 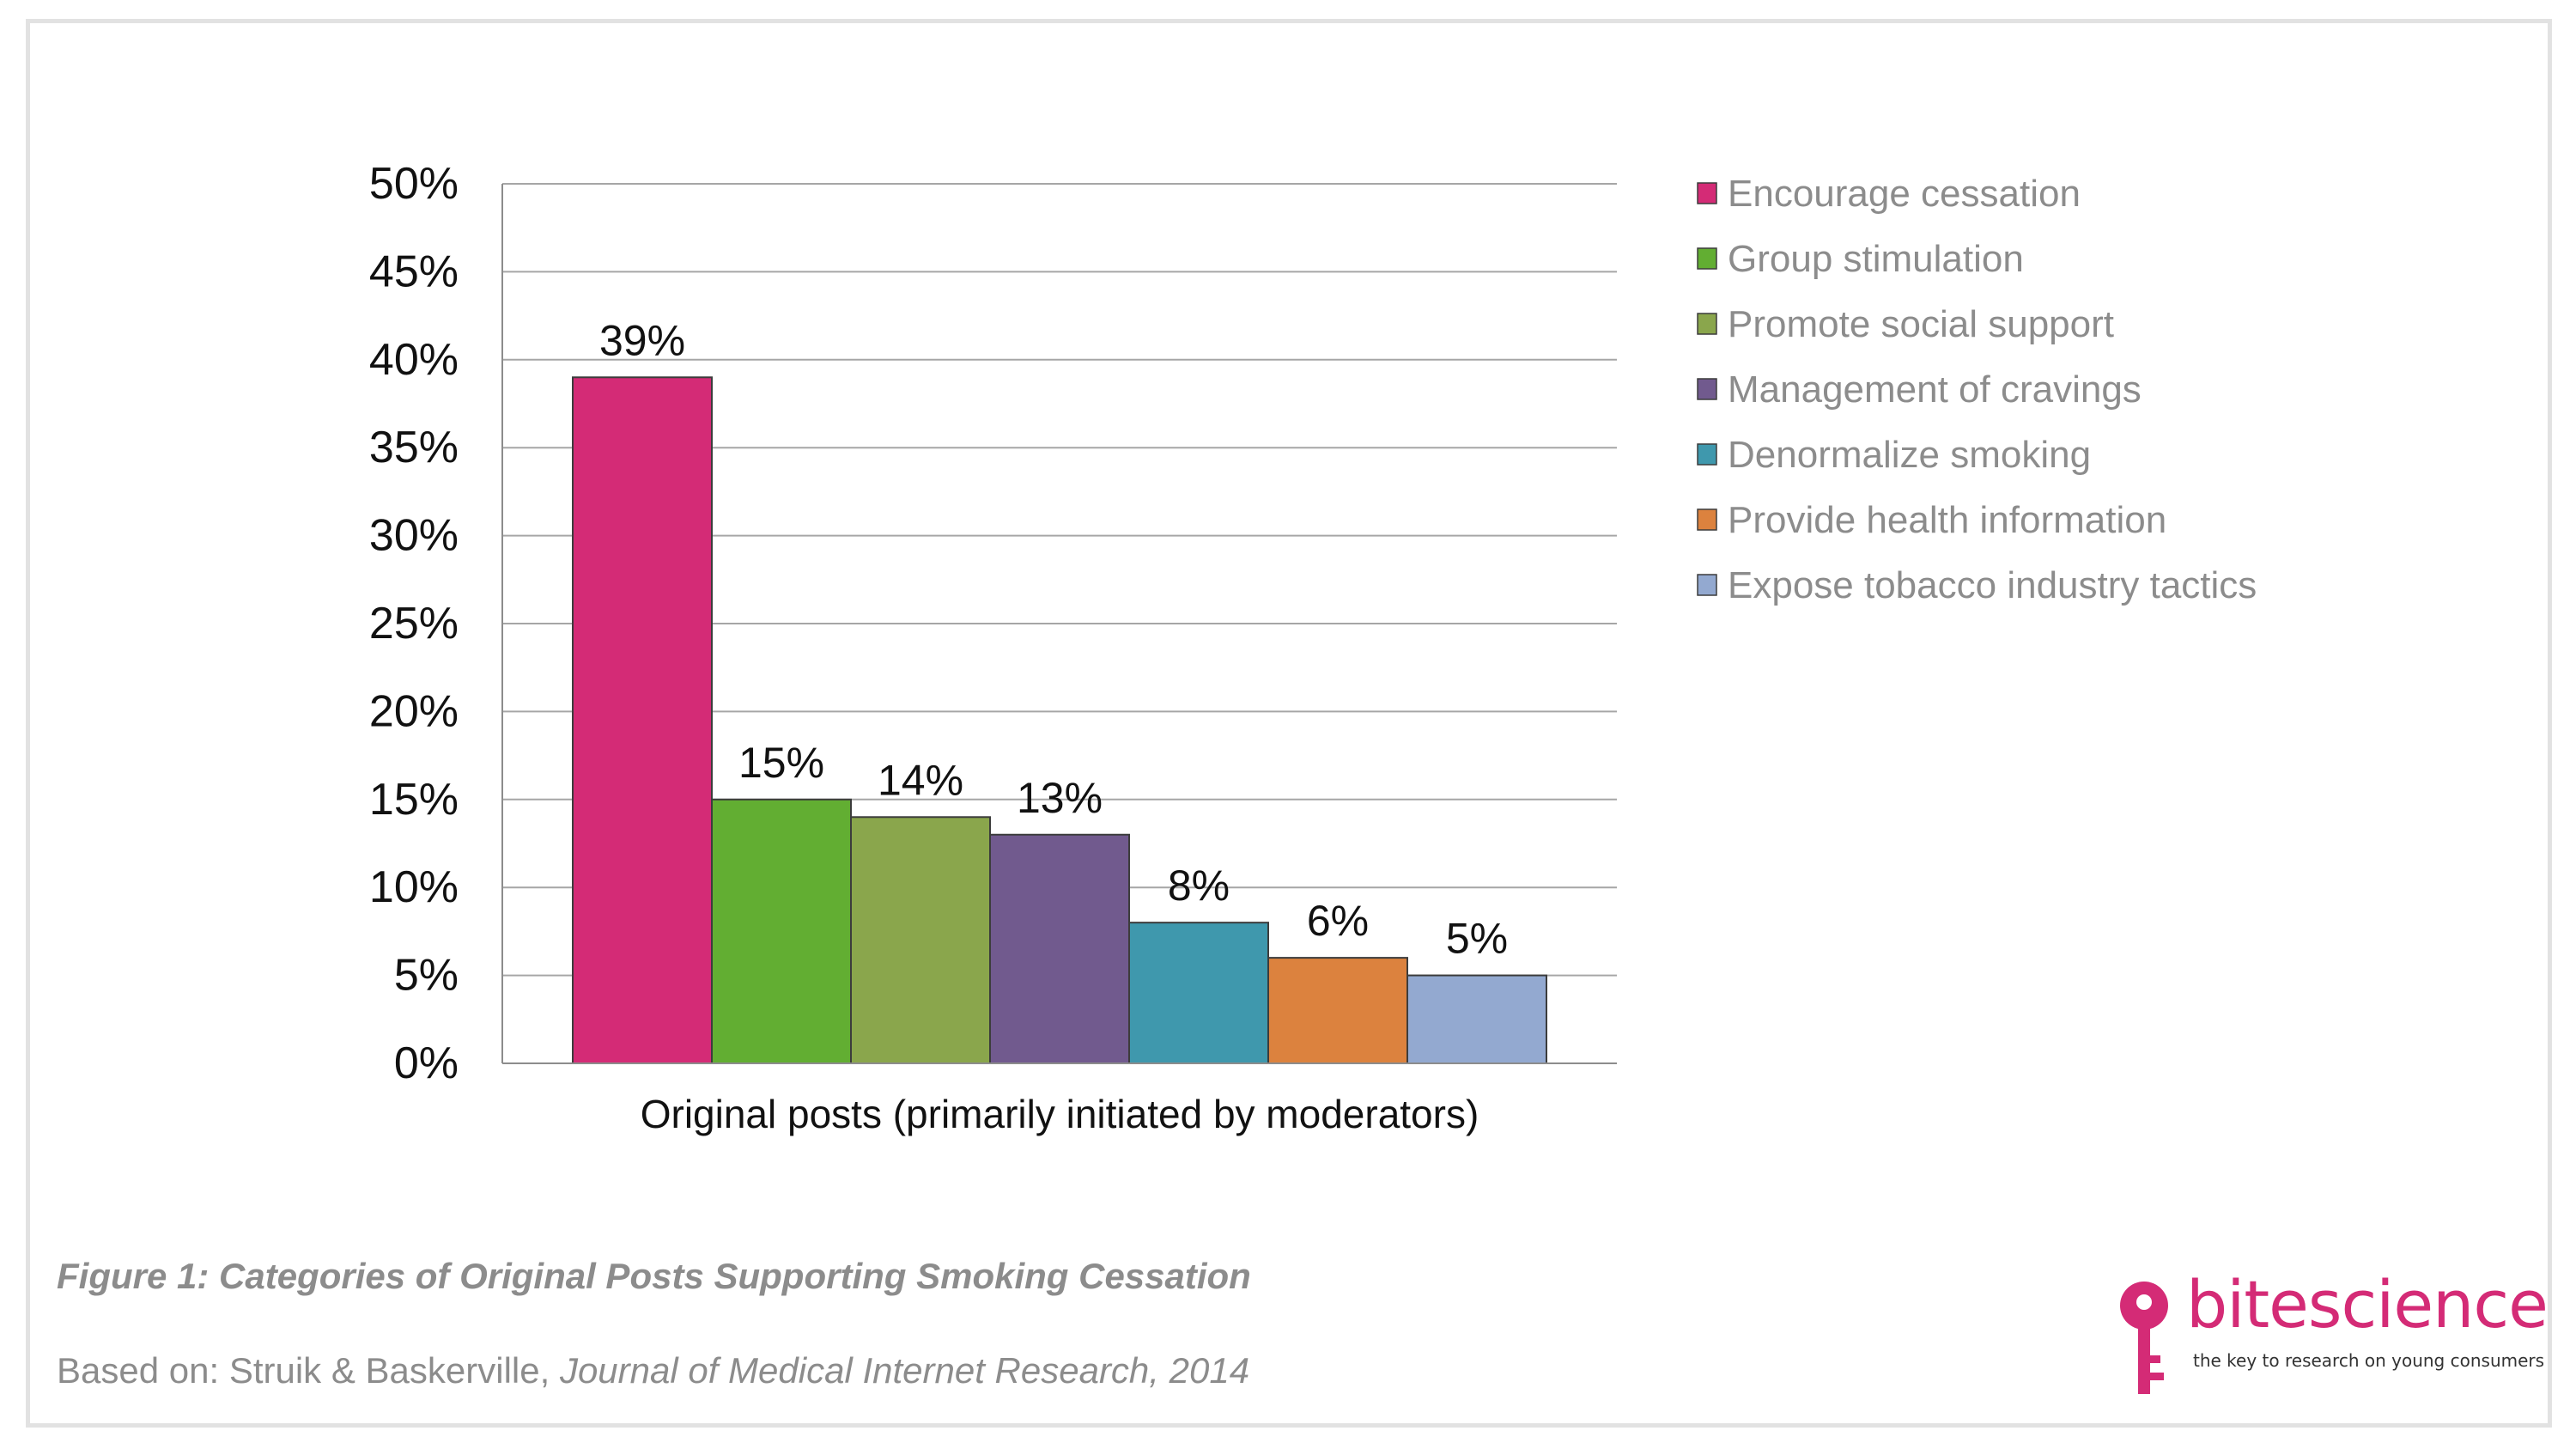 I want to click on y-tick-label: 50%, so click(x=414, y=184).